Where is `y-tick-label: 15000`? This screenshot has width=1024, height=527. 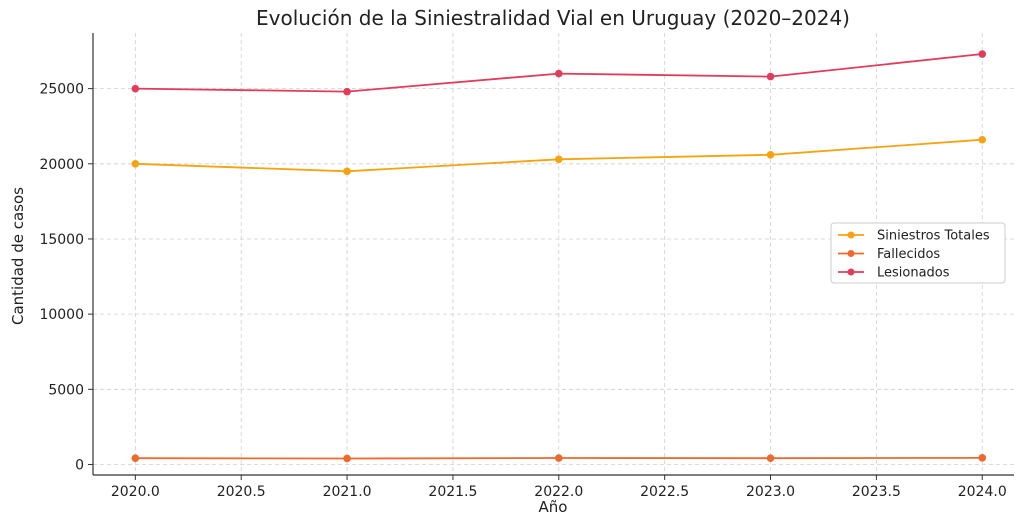 y-tick-label: 15000 is located at coordinates (61, 240).